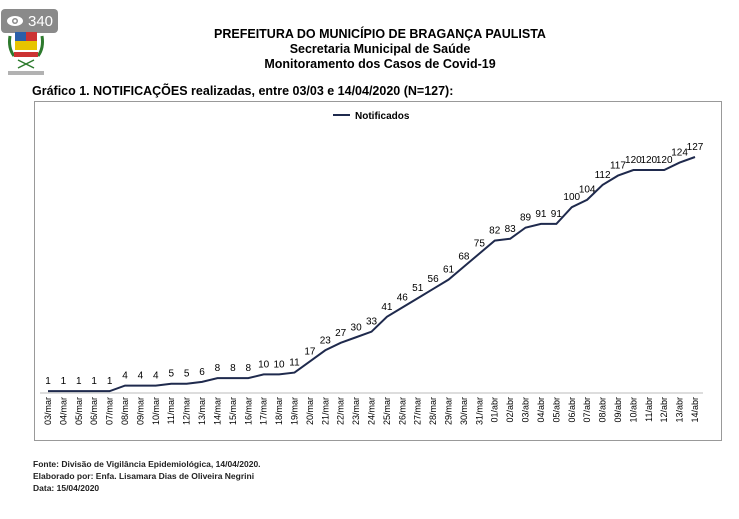 The width and height of the screenshot is (739, 519). Describe the element at coordinates (464, 411) in the screenshot. I see `x-tick-label: 30/mar` at that location.